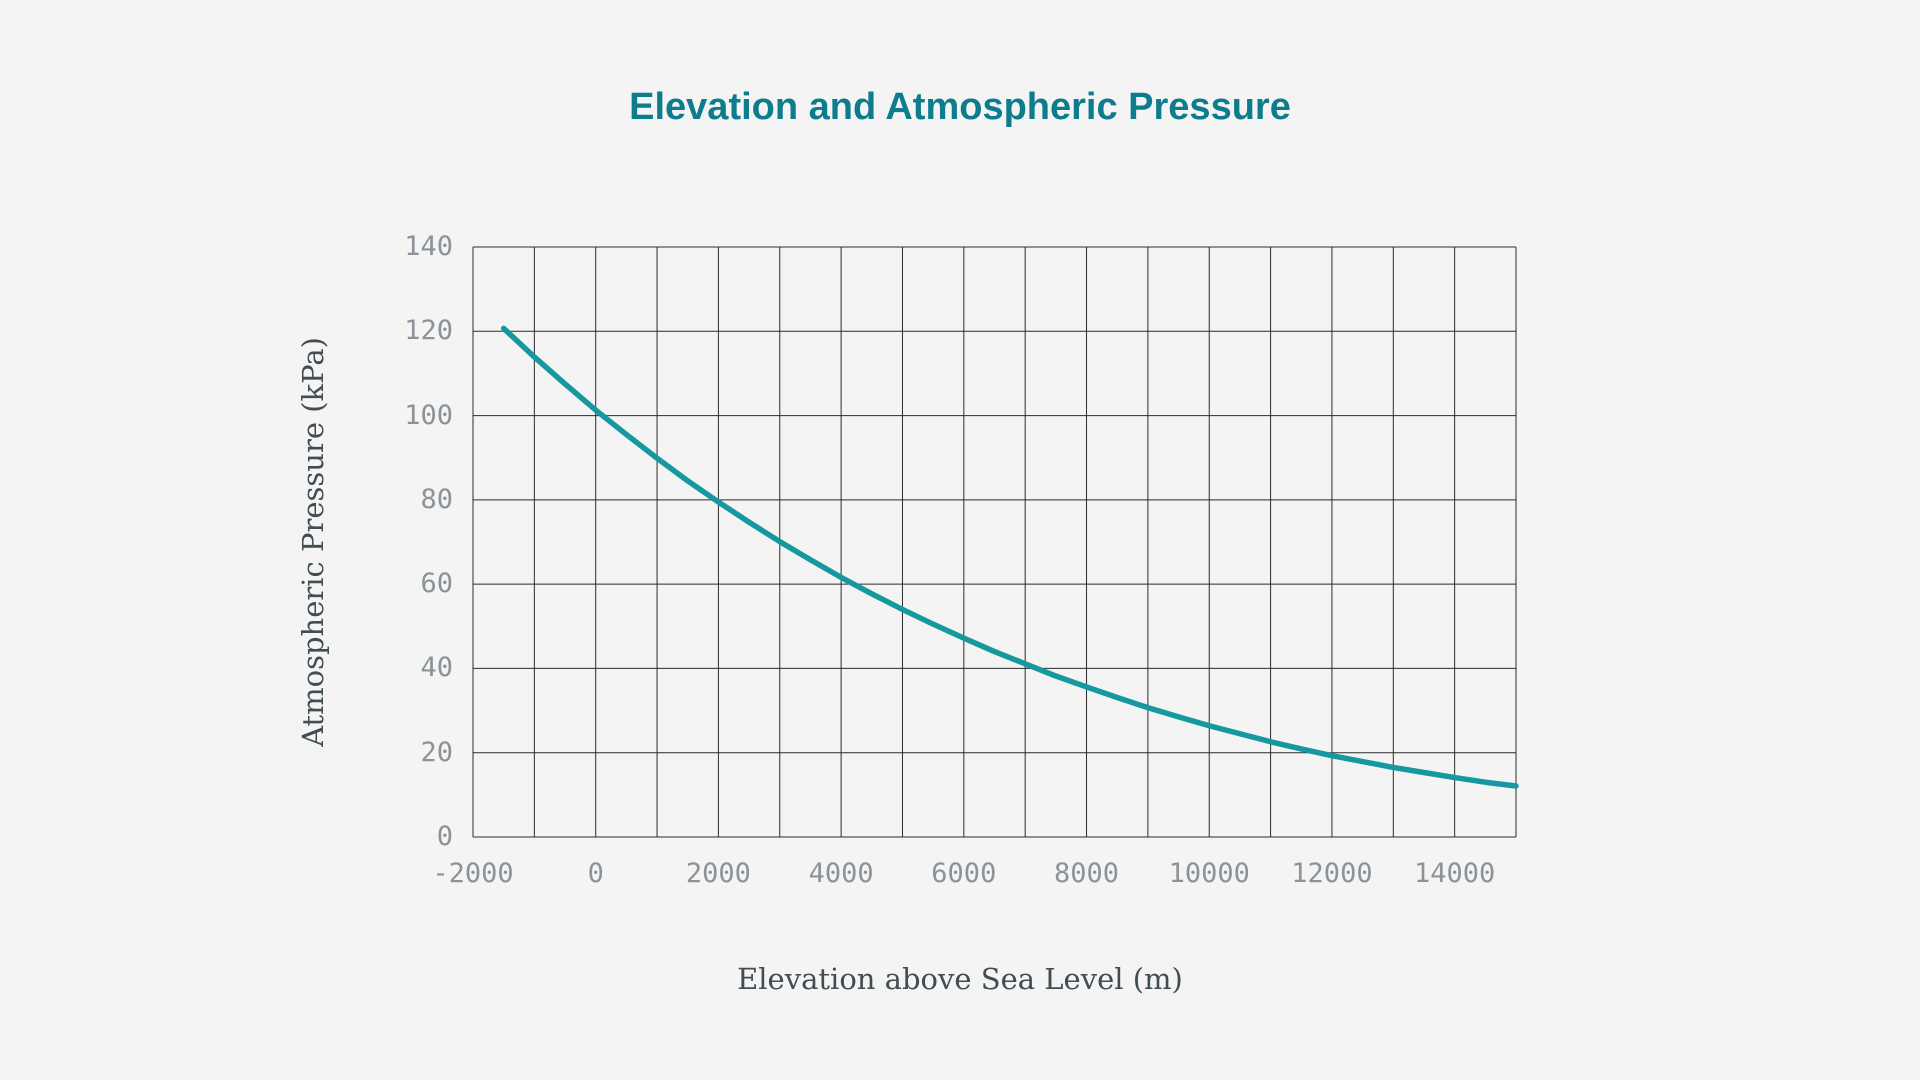 This screenshot has width=1920, height=1080. I want to click on x-tick-label: 10000, so click(1209, 873).